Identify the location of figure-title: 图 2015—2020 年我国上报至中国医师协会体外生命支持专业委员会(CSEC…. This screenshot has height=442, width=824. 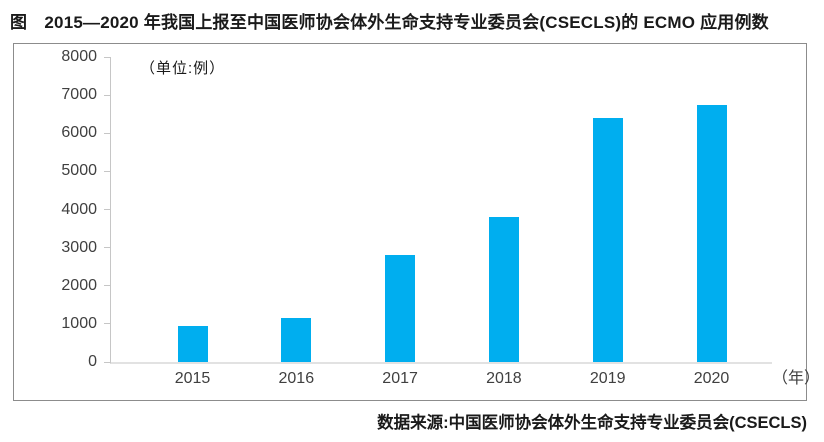
(389, 22).